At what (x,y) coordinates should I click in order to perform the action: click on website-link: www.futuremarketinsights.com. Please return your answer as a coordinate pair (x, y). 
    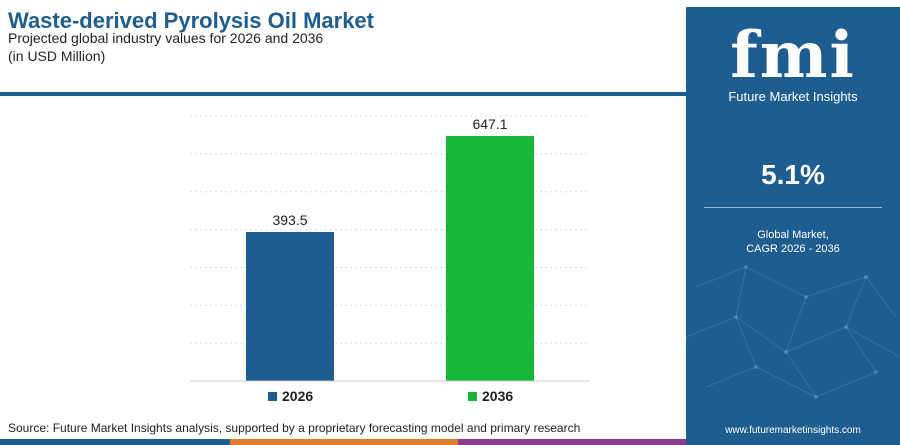
    Looking at the image, I should click on (793, 430).